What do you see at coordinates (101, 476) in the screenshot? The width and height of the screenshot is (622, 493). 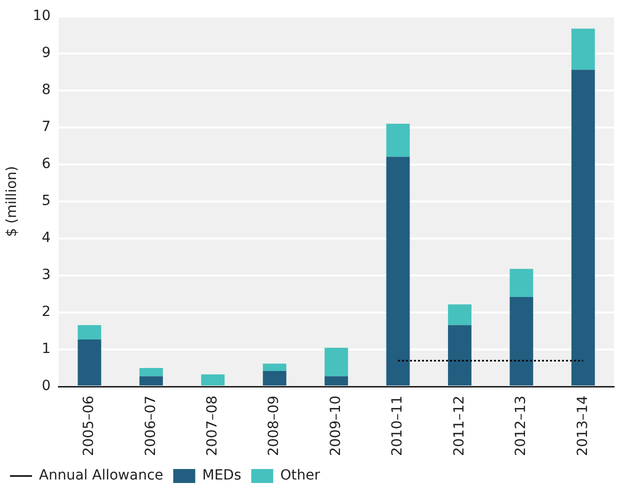 I see `legend-label: Annual Allowance` at bounding box center [101, 476].